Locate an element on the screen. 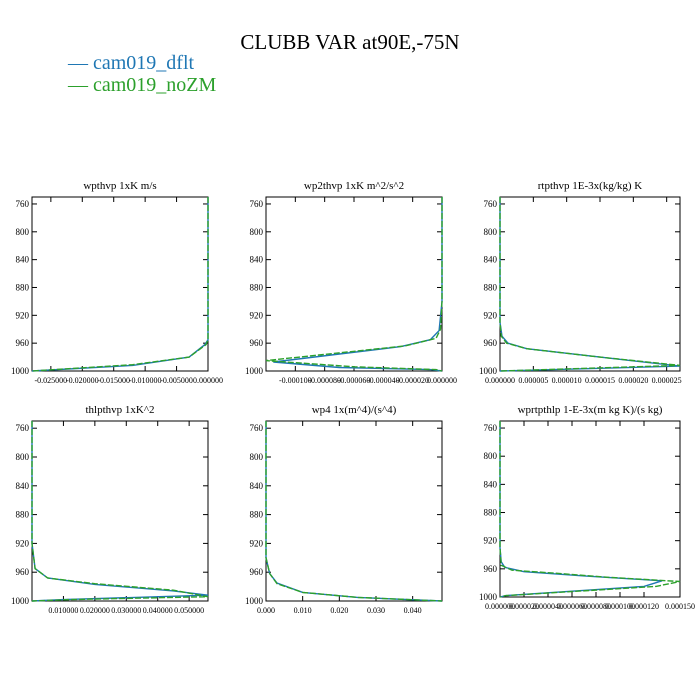 This screenshot has height=700, width=700. chart-title: thlpthvp 1xK^2 is located at coordinates (119, 410).